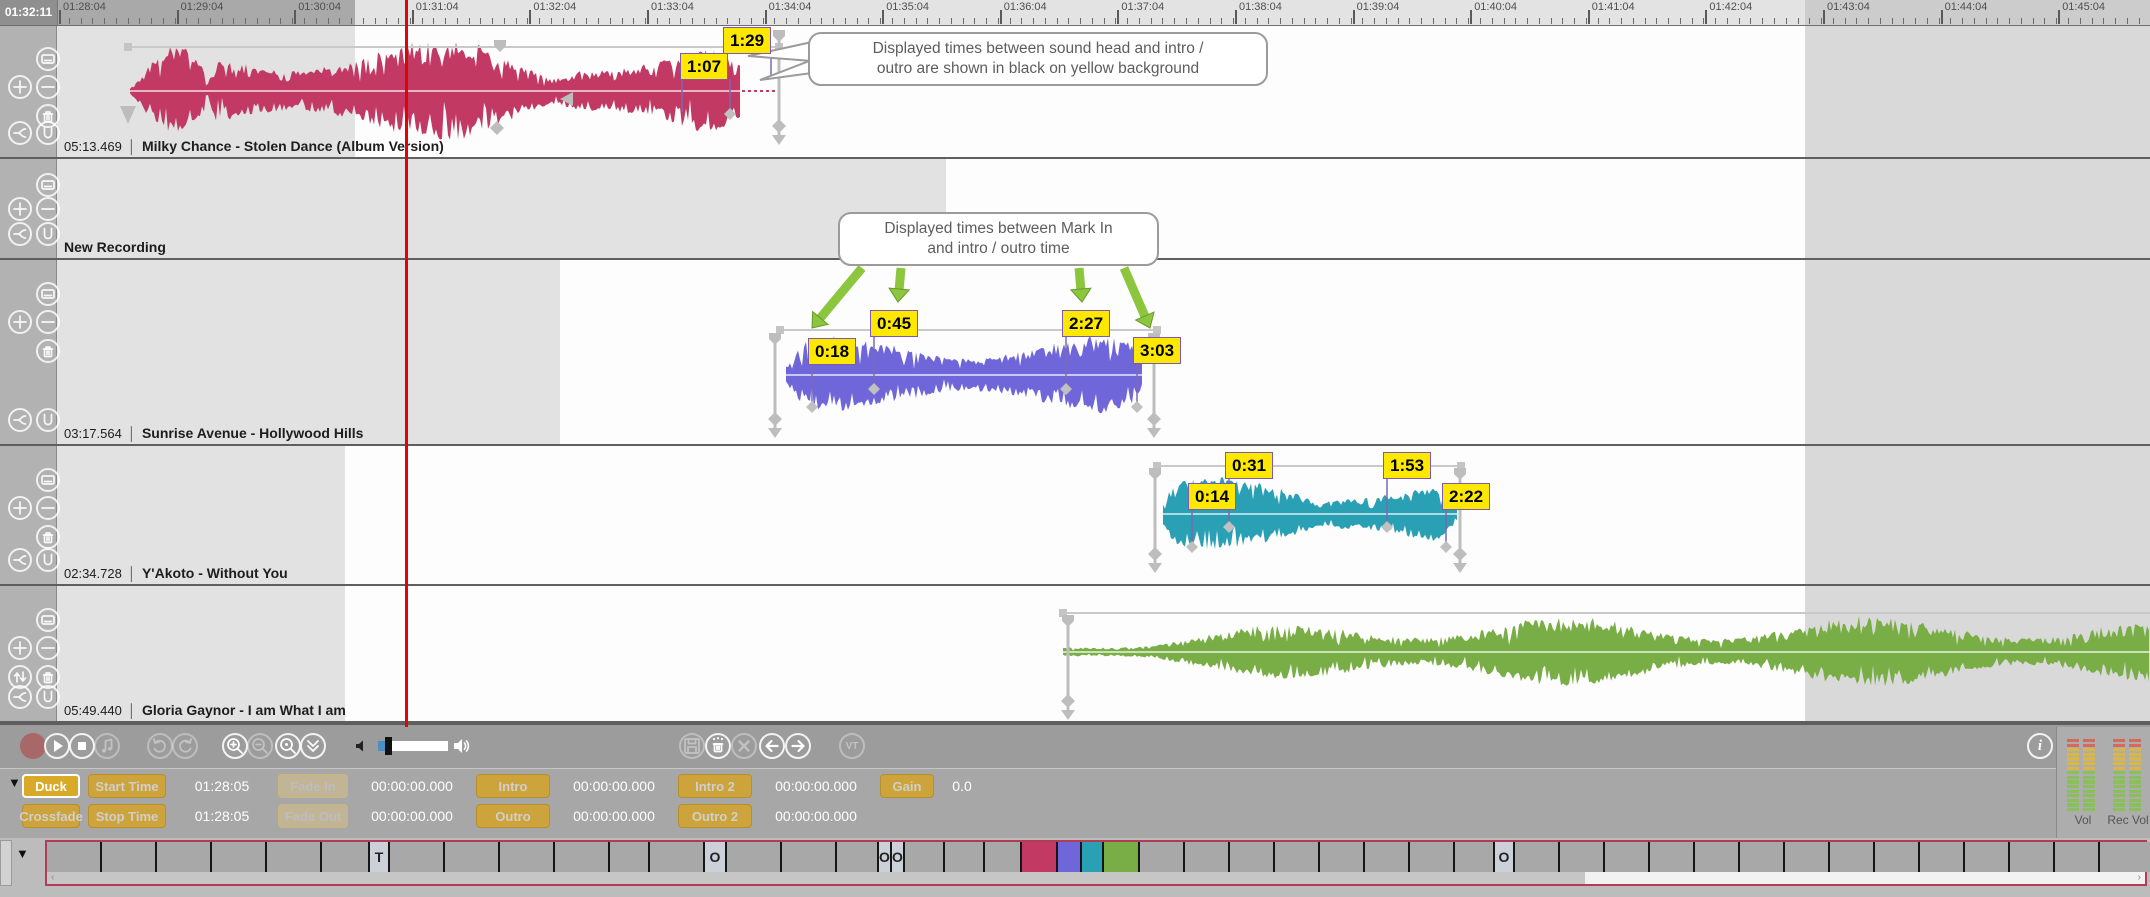  Describe the element at coordinates (380, 857) in the screenshot. I see `playlist-marker-cell: T` at that location.